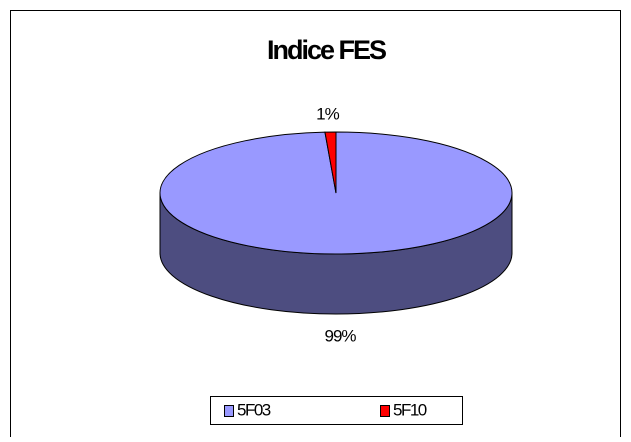 Image resolution: width=631 pixels, height=442 pixels. I want to click on data-label: 99%, so click(340, 335).